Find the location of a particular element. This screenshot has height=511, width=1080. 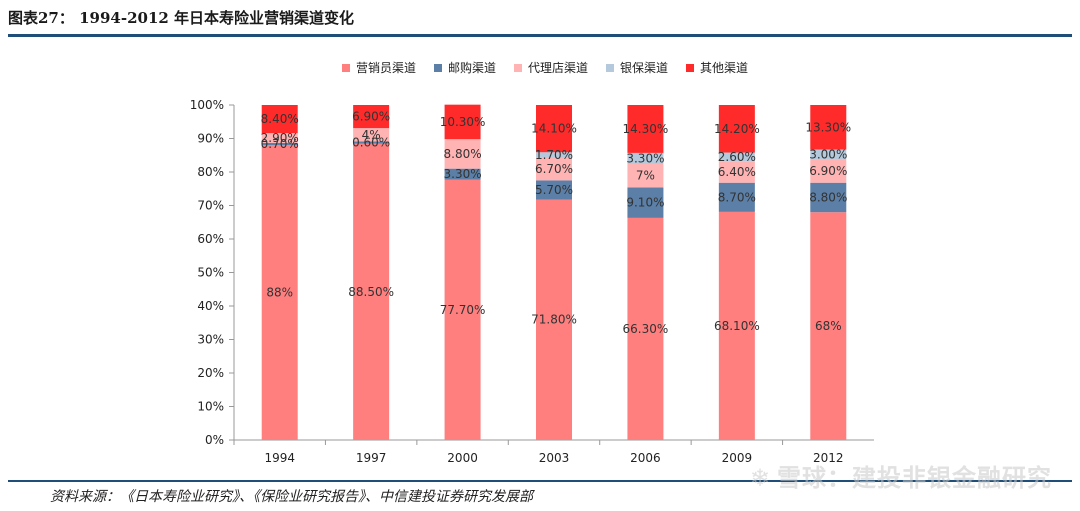

watermark: ❄ 雪球：建投非银金融研究 is located at coordinates (901, 475).